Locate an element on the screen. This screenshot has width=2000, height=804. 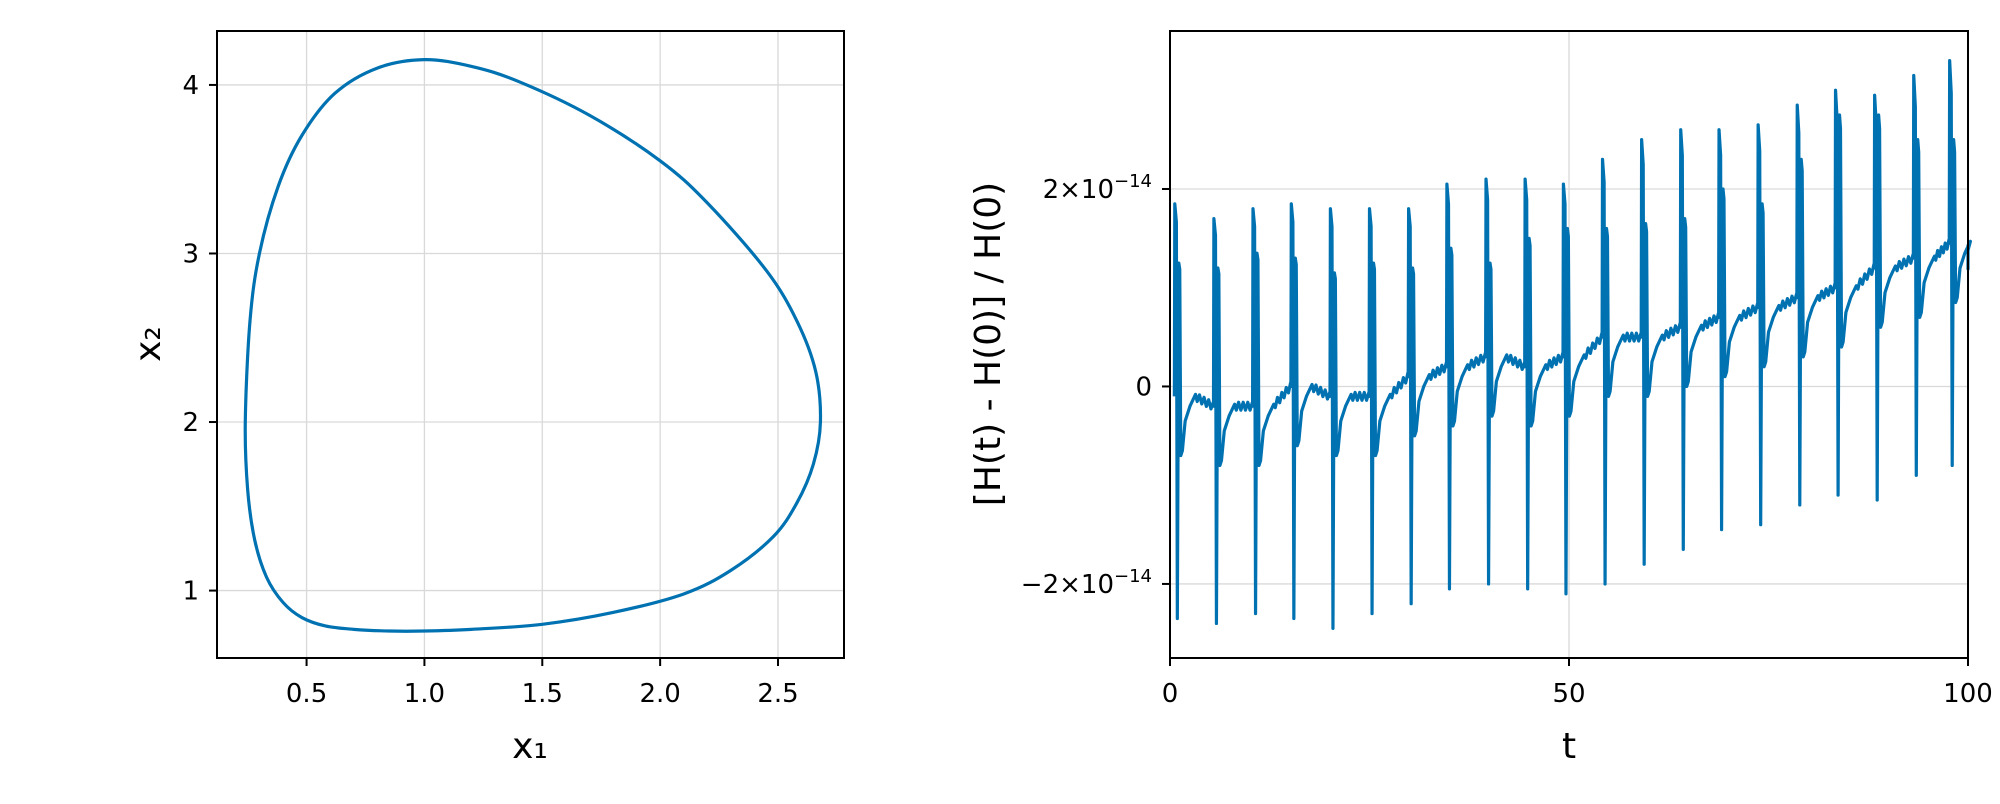
energy-error-y-tick-label: 0 is located at coordinates (1143, 387).